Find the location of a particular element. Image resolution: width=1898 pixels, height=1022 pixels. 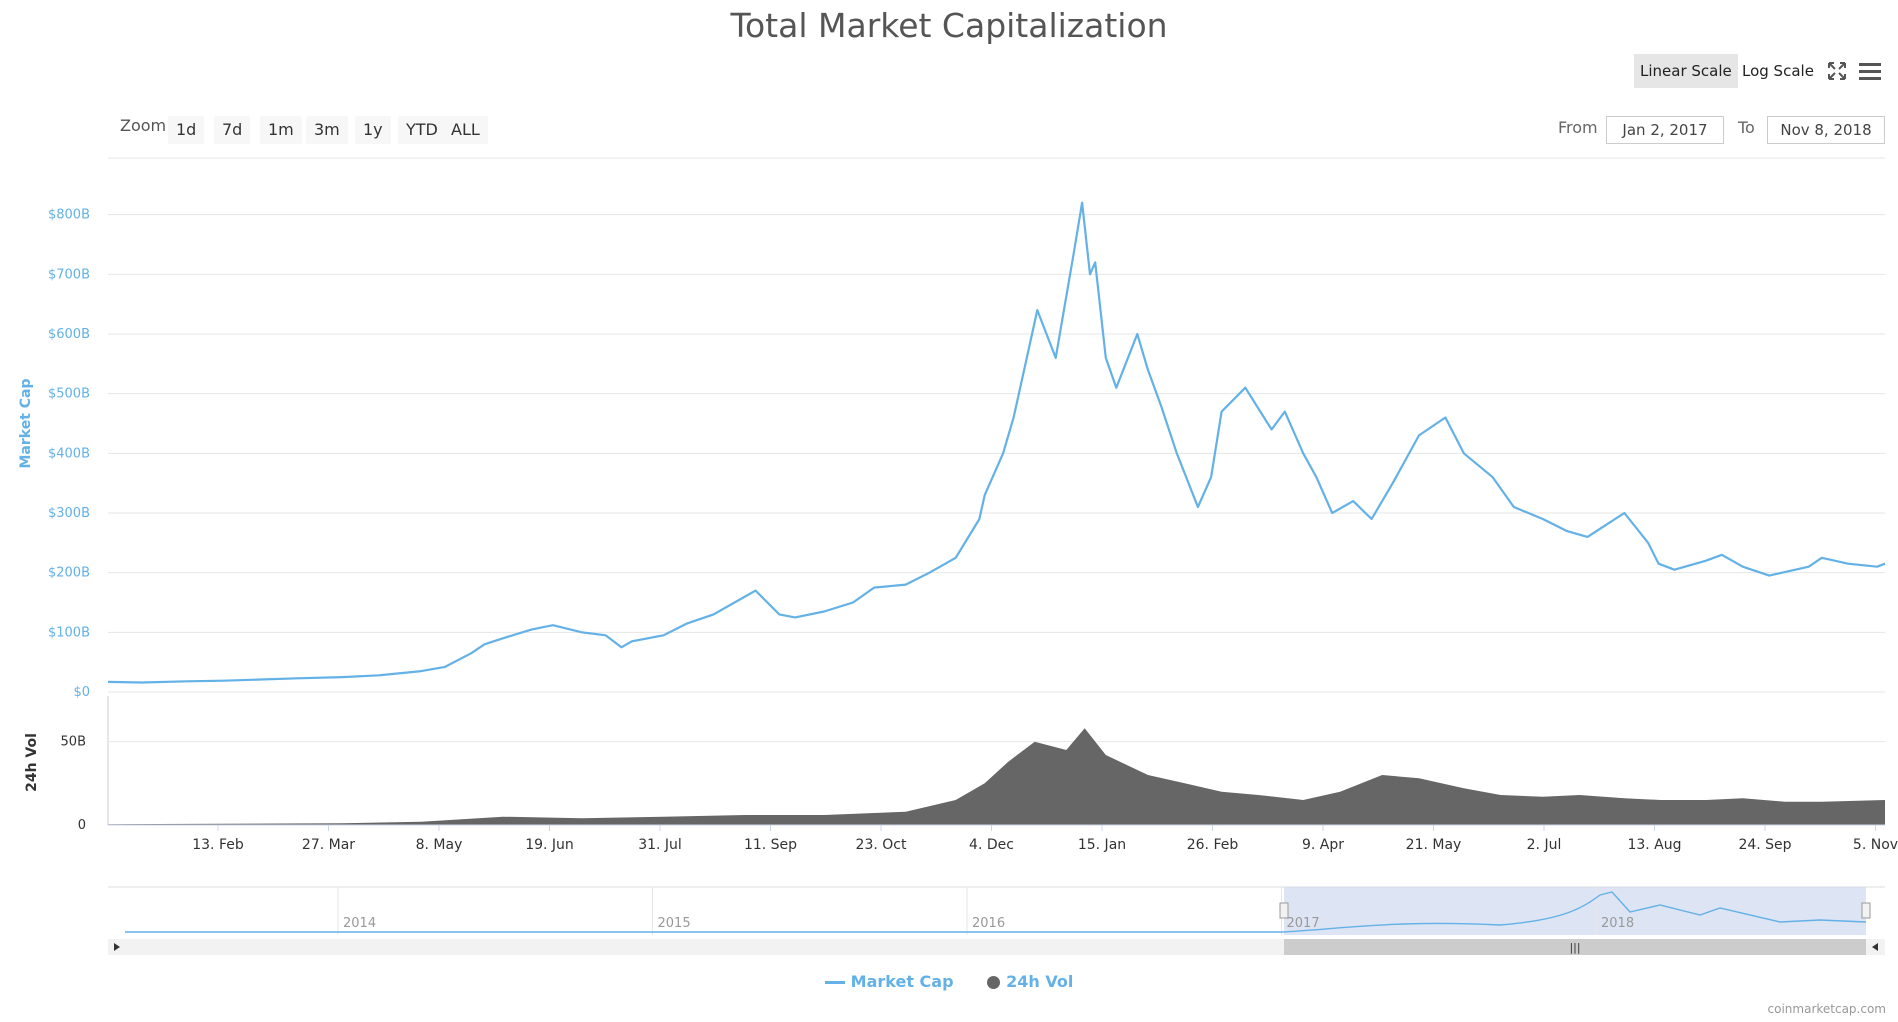

x-tick-label: 19. Jun is located at coordinates (549, 845).